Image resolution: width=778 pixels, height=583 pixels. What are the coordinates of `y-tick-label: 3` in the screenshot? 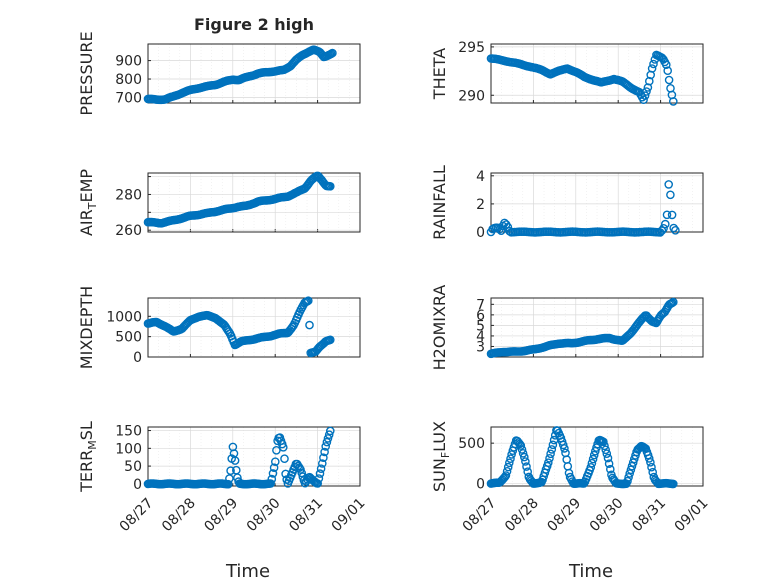 It's located at (480, 347).